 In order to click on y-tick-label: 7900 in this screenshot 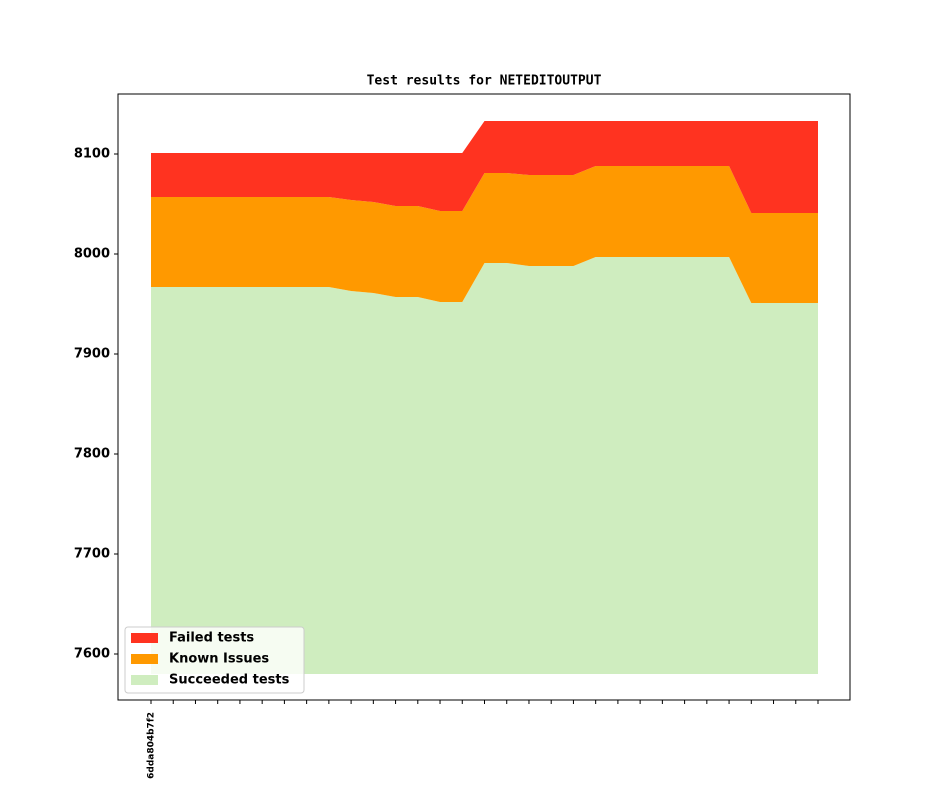, I will do `click(92, 354)`.